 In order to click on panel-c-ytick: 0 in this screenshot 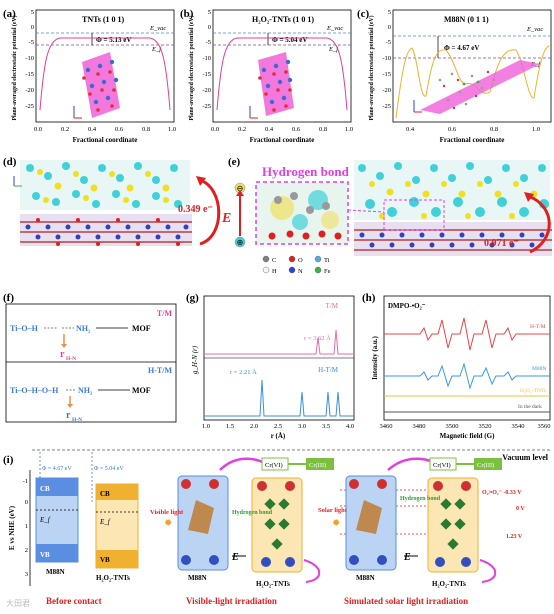, I will do `click(389, 27)`.